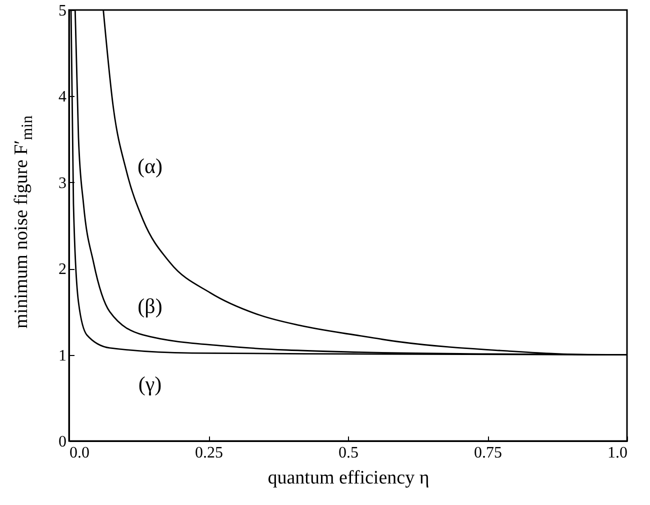 The width and height of the screenshot is (650, 505). Describe the element at coordinates (62, 269) in the screenshot. I see `y-tick-label: 2` at that location.